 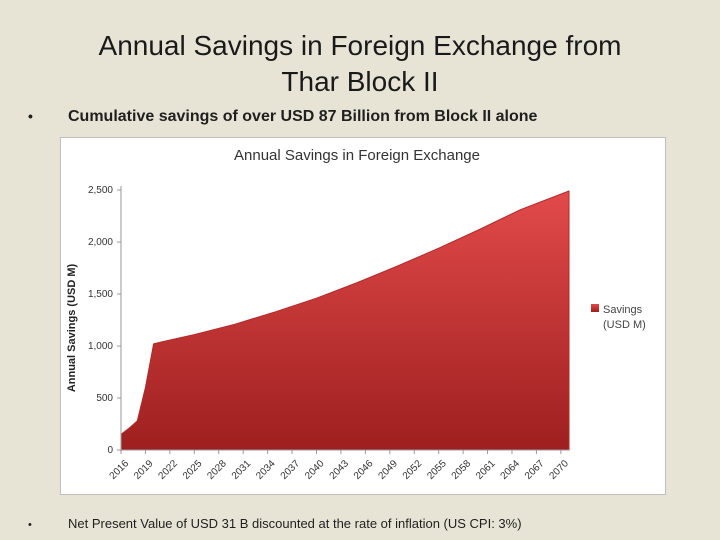 I want to click on x-tick-label: 2061, so click(x=486, y=470).